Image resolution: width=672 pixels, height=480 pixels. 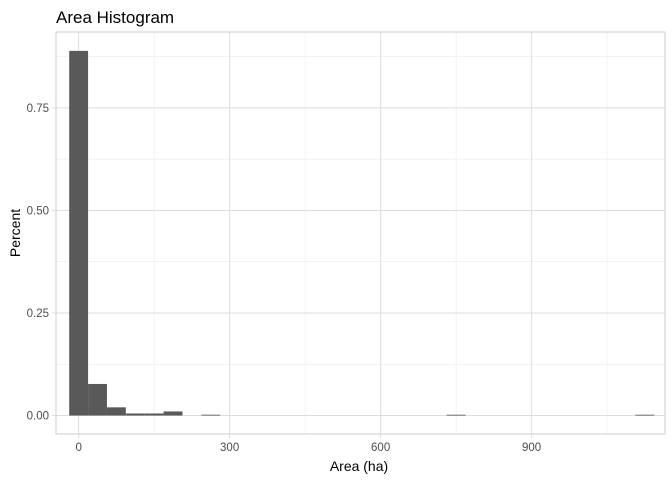 What do you see at coordinates (38, 417) in the screenshot?
I see `y-tick-label: 0.00` at bounding box center [38, 417].